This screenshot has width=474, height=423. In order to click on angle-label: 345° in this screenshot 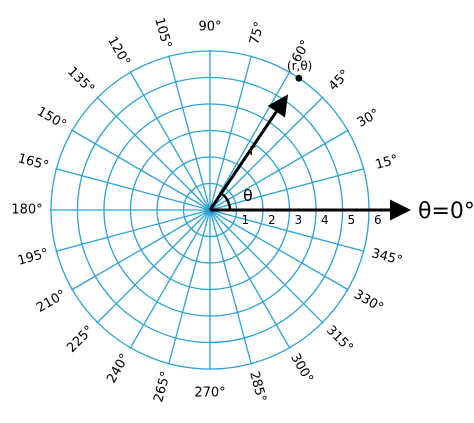, I will do `click(387, 257)`.